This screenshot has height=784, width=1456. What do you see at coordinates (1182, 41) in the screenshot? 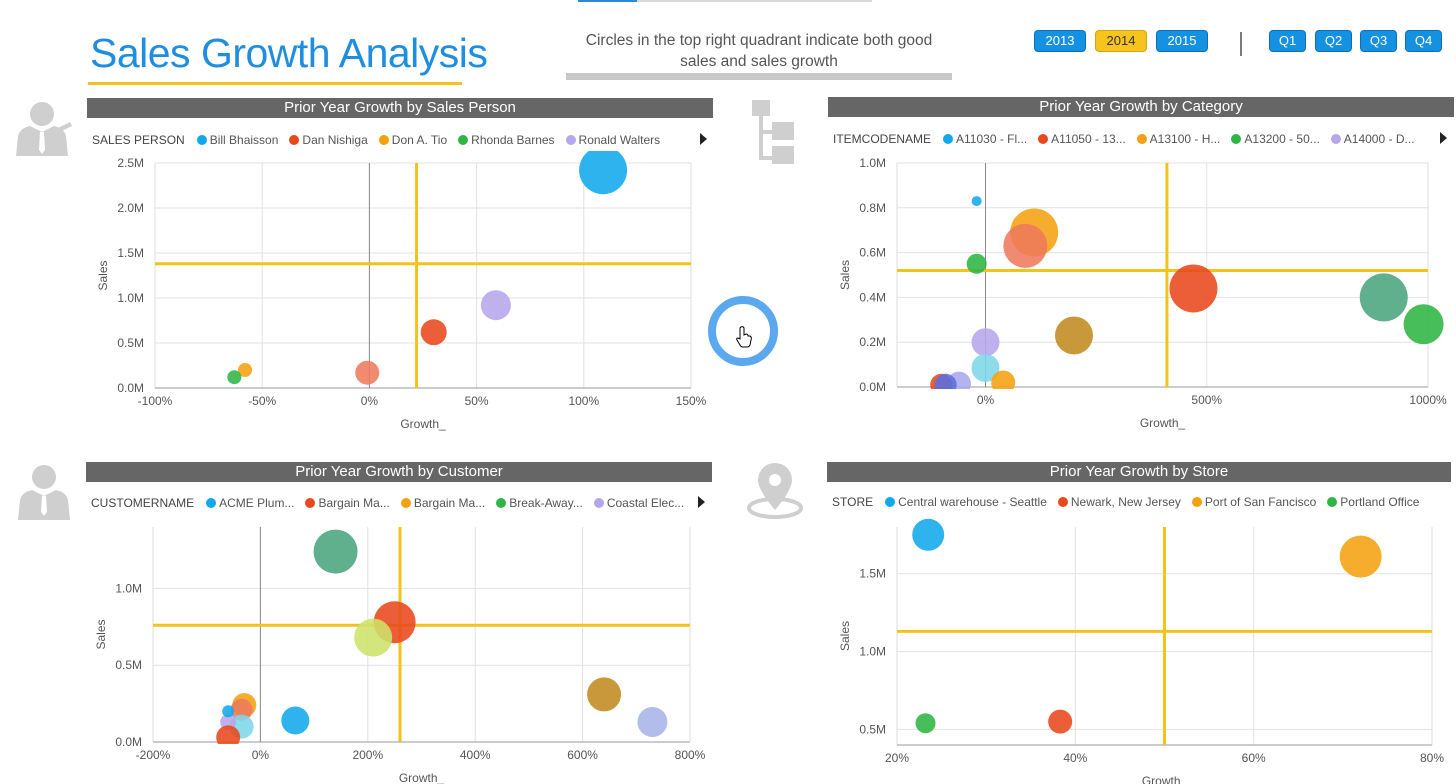
I see `year-button-2015: 2015` at bounding box center [1182, 41].